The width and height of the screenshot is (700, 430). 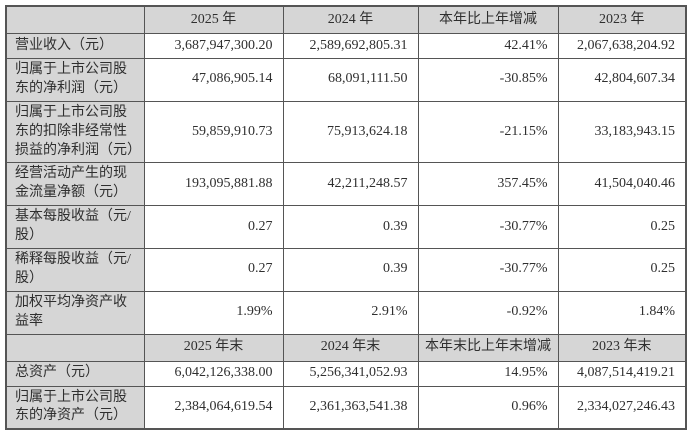 I want to click on value-2025: 193,095,881.88, so click(x=213, y=184).